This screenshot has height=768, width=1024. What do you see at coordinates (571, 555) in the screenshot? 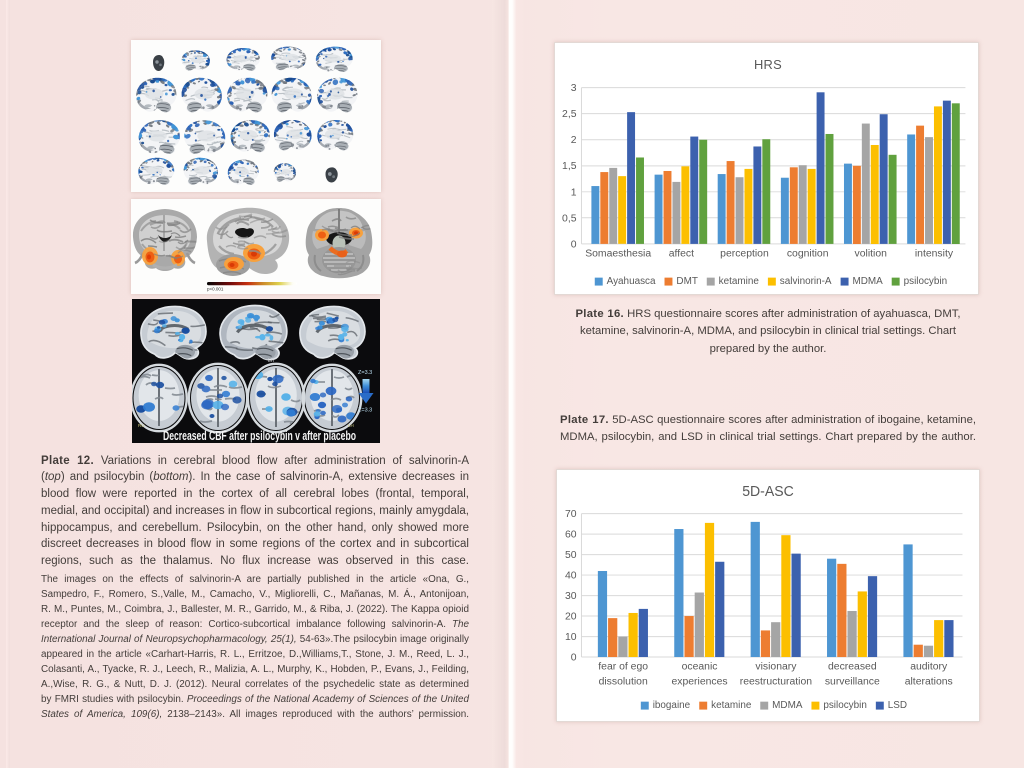
I see `svg-text: 50` at bounding box center [571, 555].